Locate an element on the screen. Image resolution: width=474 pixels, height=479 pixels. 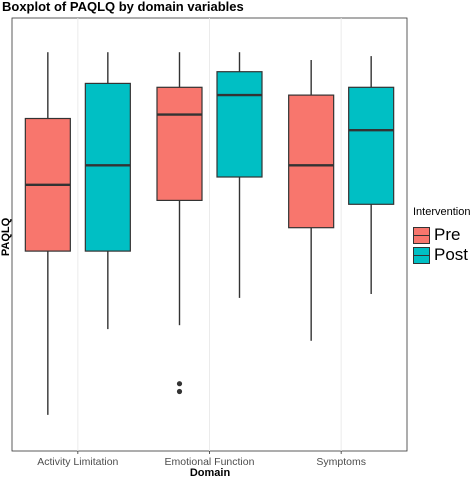
x-tick-label: Symptoms is located at coordinates (341, 462).